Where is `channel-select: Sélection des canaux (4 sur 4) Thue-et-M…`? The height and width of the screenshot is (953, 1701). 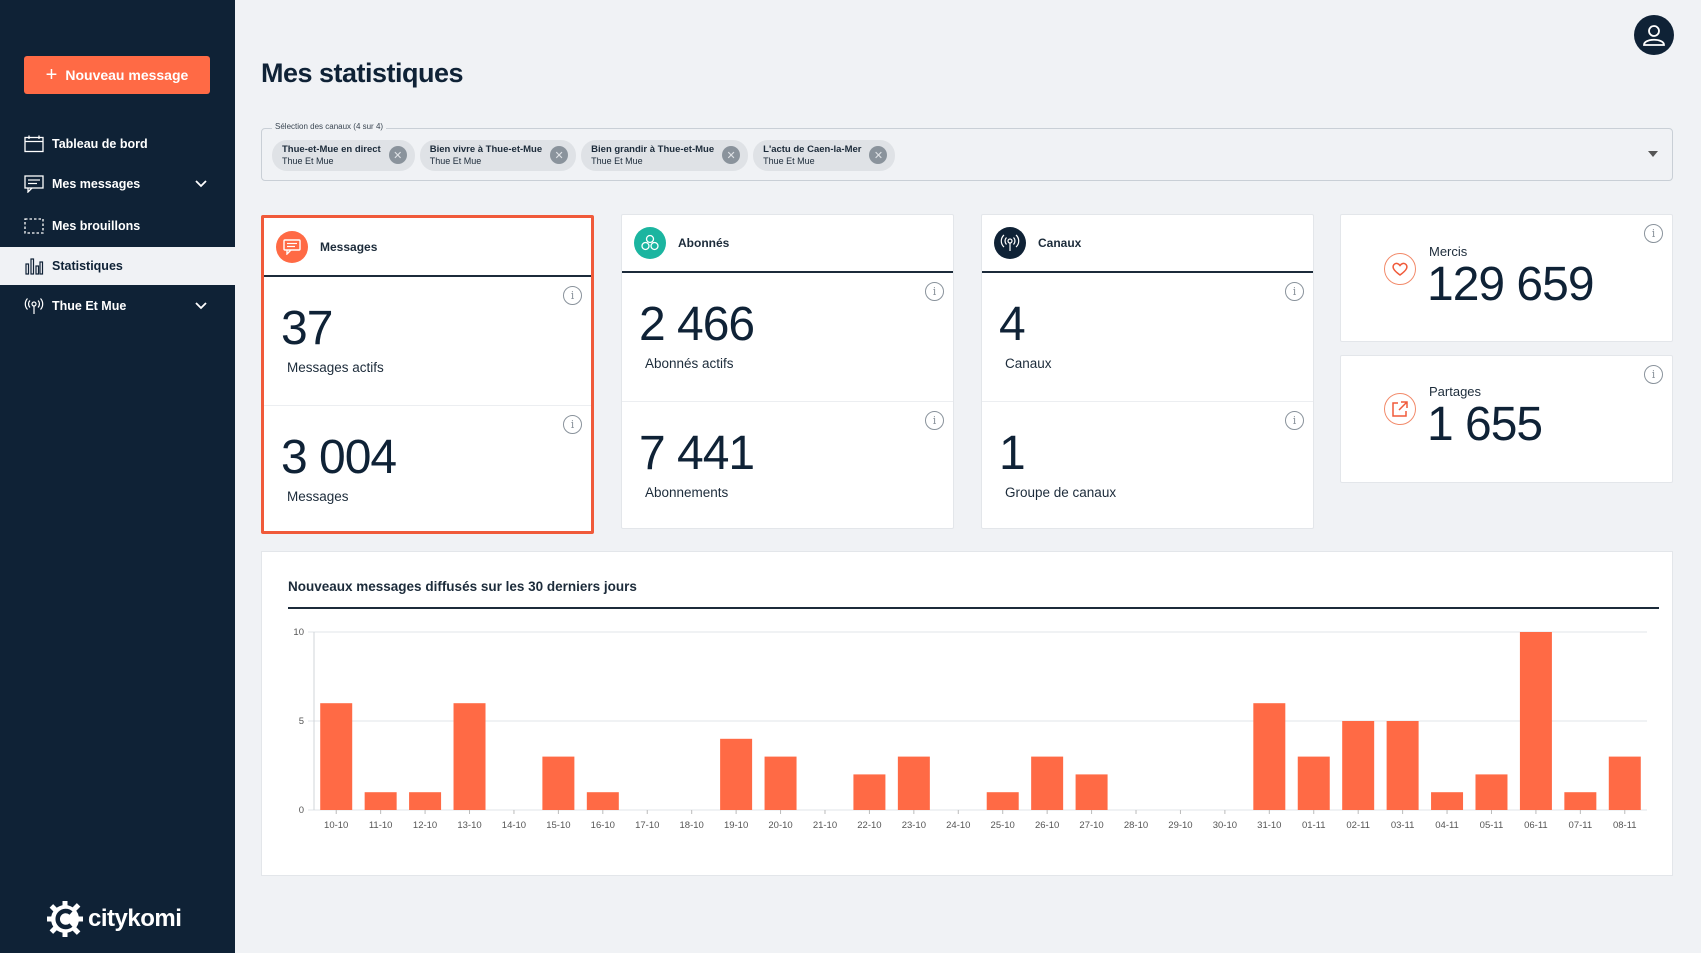 channel-select: Sélection des canaux (4 sur 4) Thue-et-M… is located at coordinates (967, 151).